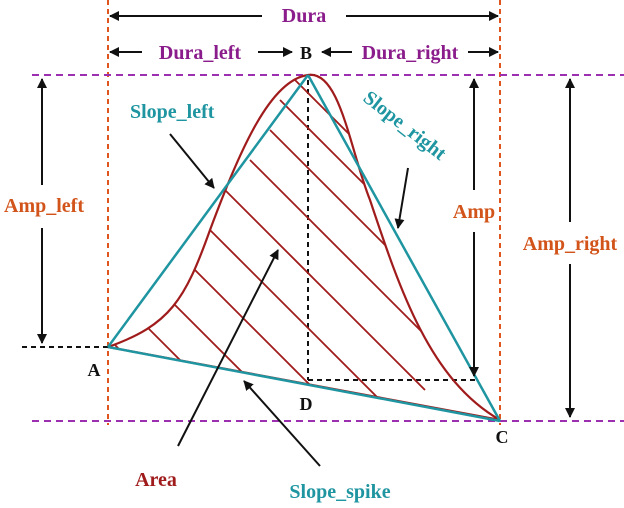 The image size is (624, 508). Describe the element at coordinates (304, 16) in the screenshot. I see `dura-label: Dura` at that location.